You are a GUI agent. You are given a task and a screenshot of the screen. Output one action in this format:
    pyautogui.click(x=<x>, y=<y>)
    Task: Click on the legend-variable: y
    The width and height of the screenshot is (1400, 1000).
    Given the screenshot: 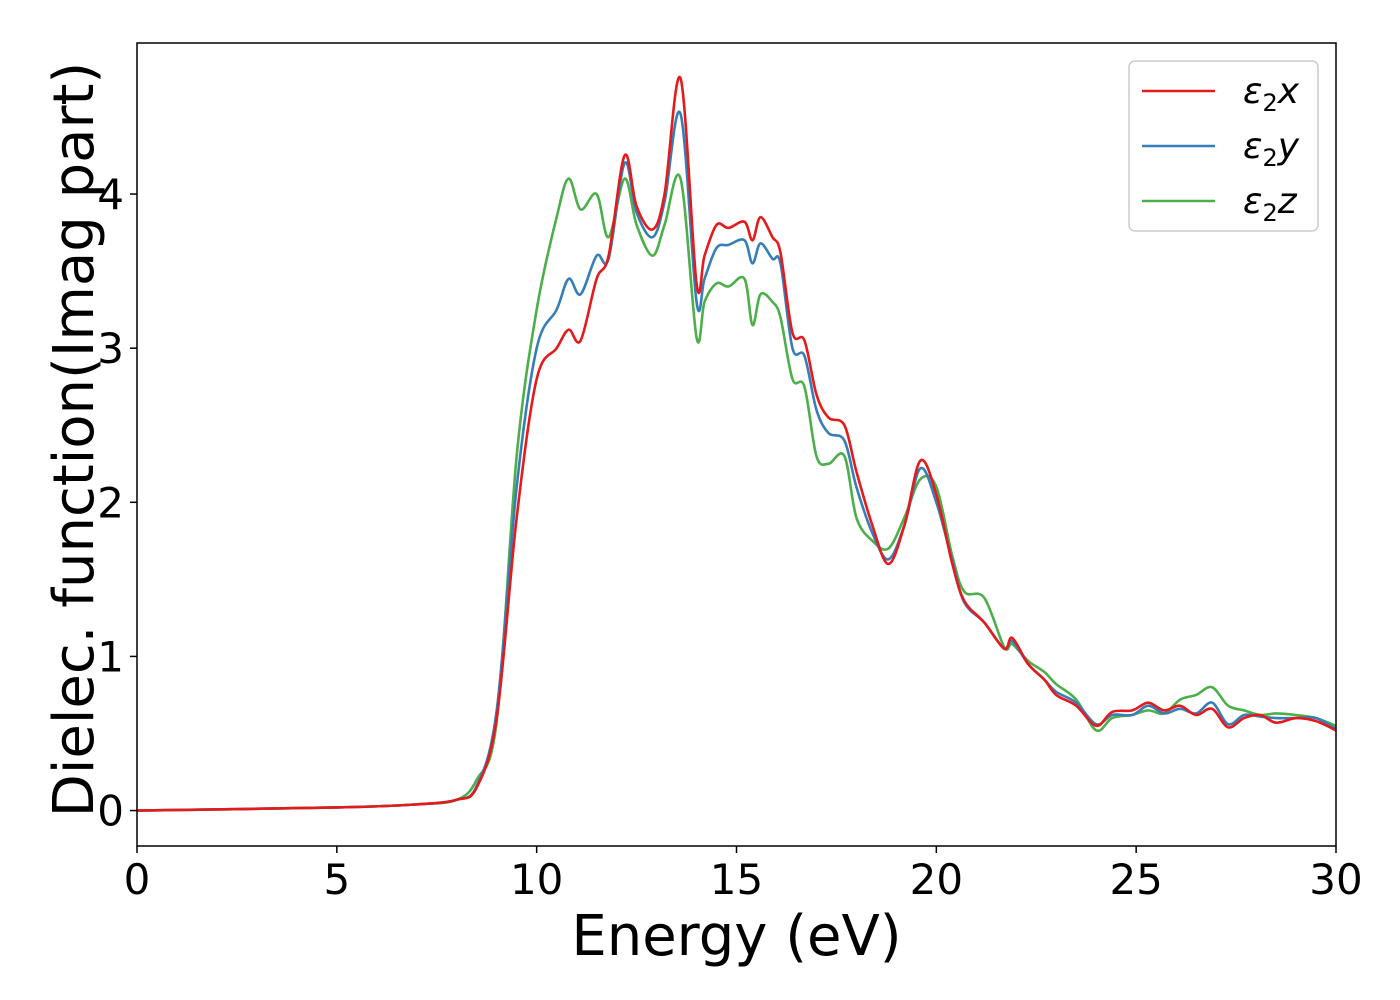 What is the action you would take?
    pyautogui.click(x=1288, y=146)
    